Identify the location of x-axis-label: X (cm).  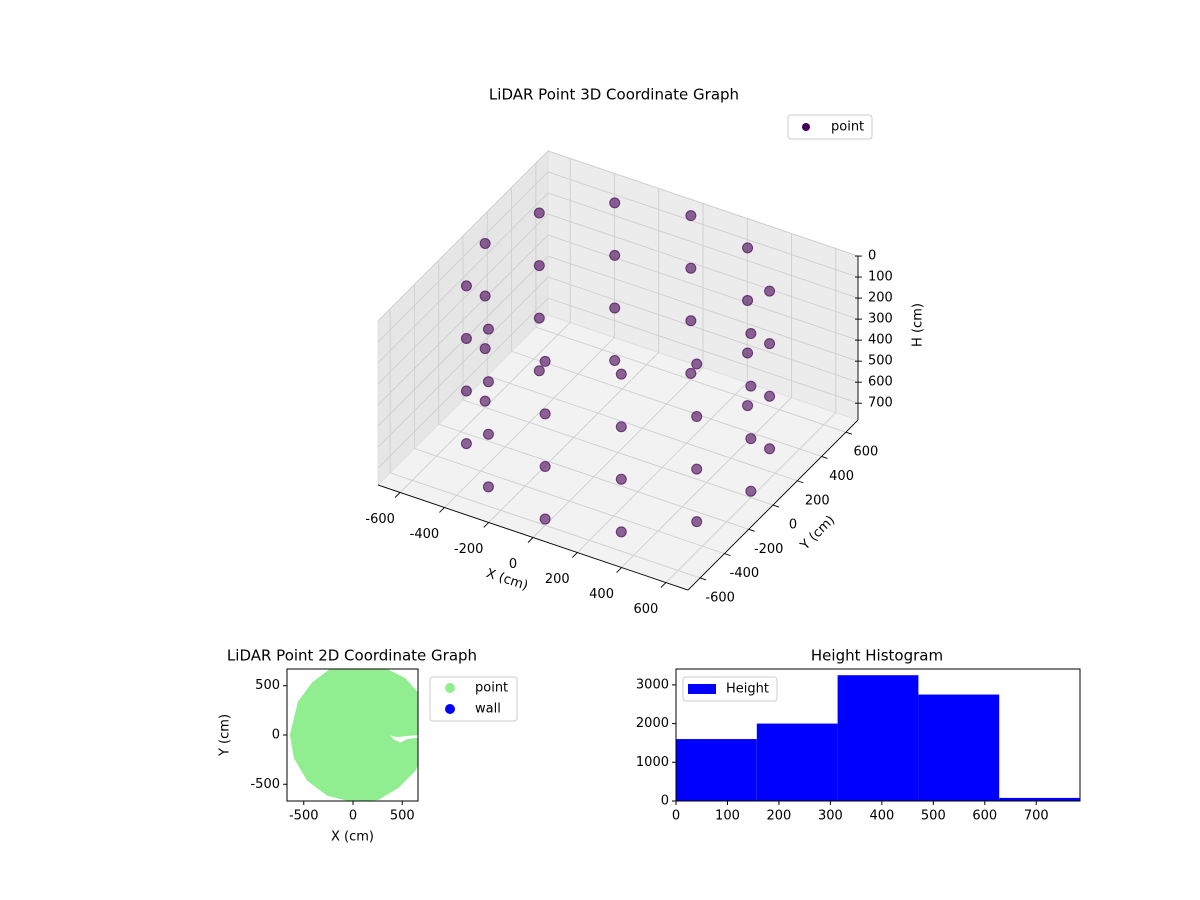
(352, 837).